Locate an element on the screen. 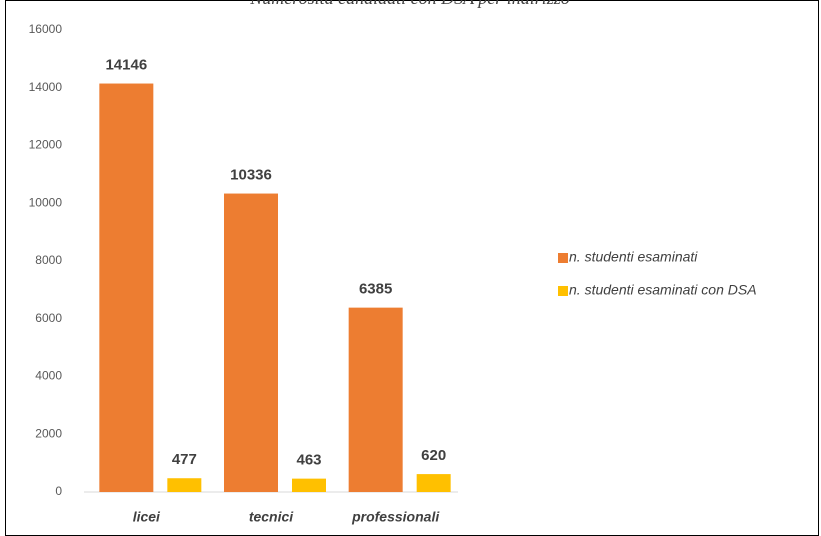 Image resolution: width=821 pixels, height=536 pixels. x-tick-label: licei is located at coordinates (147, 517).